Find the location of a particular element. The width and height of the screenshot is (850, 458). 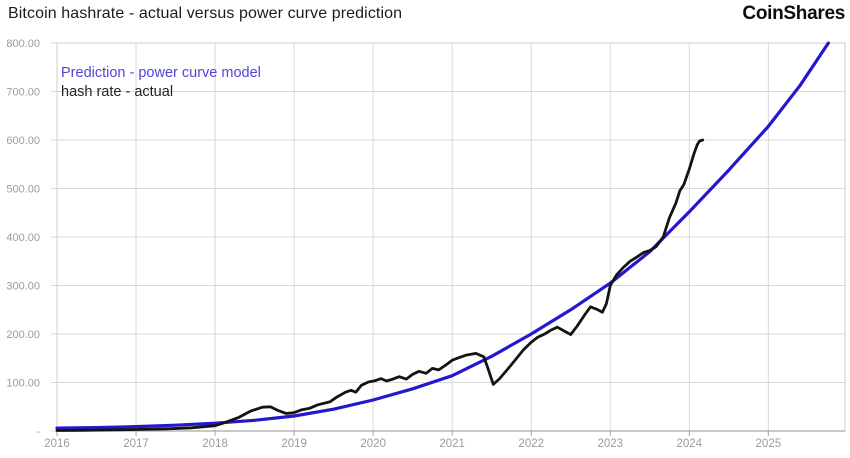

y-tick-label: 100.00 is located at coordinates (23, 384).